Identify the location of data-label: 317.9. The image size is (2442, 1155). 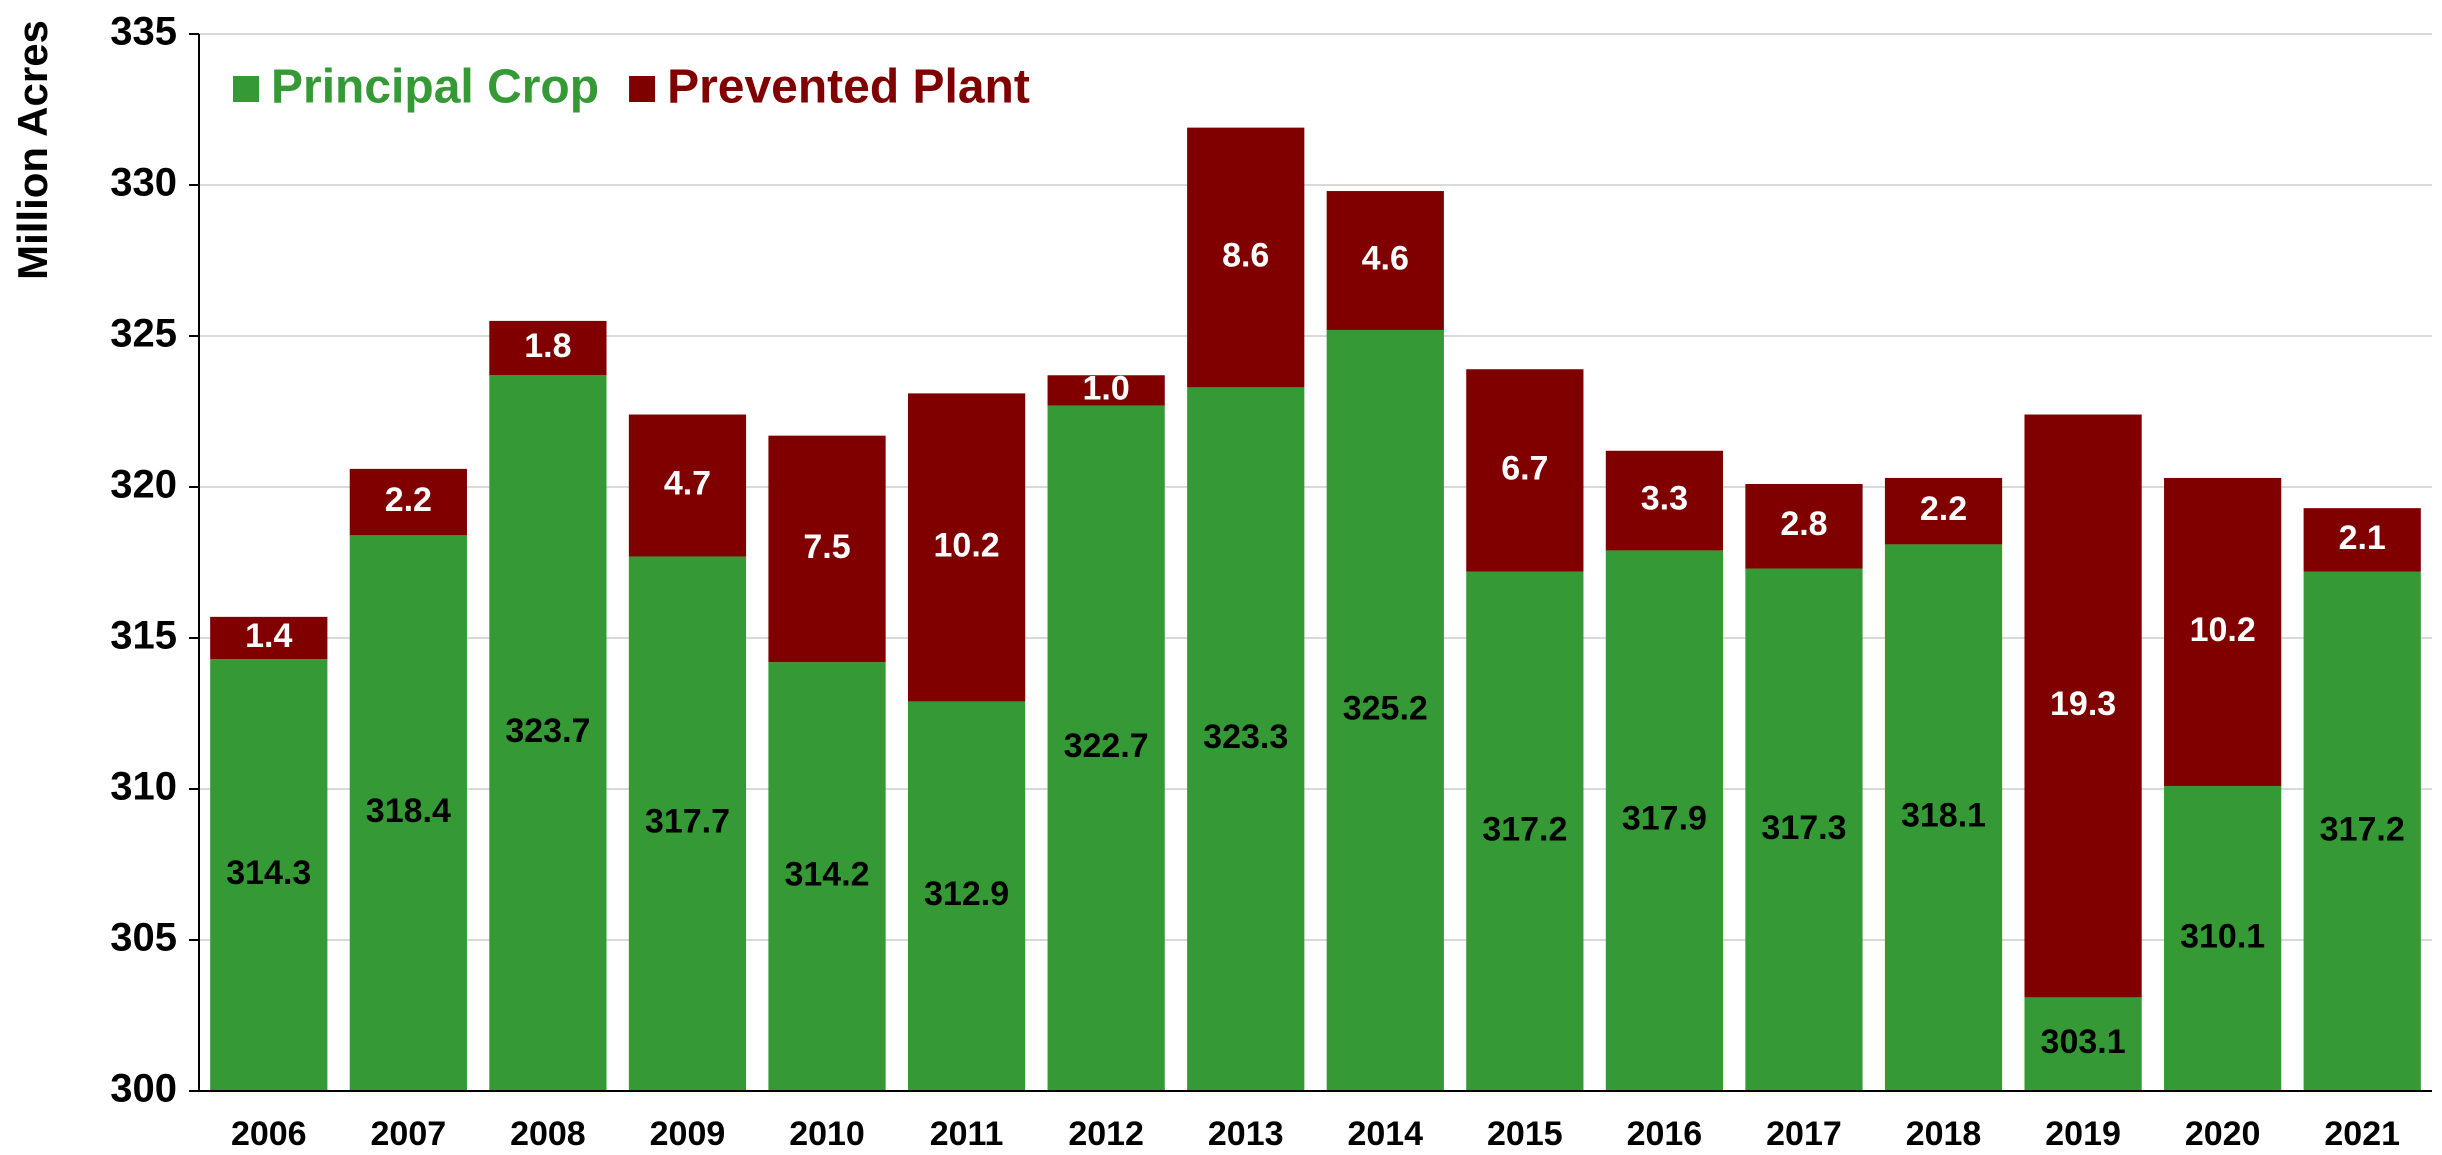
(1664, 819).